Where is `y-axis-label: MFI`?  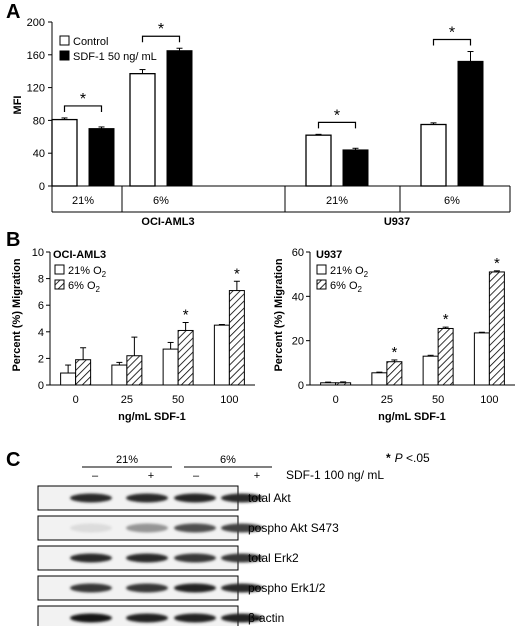
y-axis-label: MFI is located at coordinates (18, 105).